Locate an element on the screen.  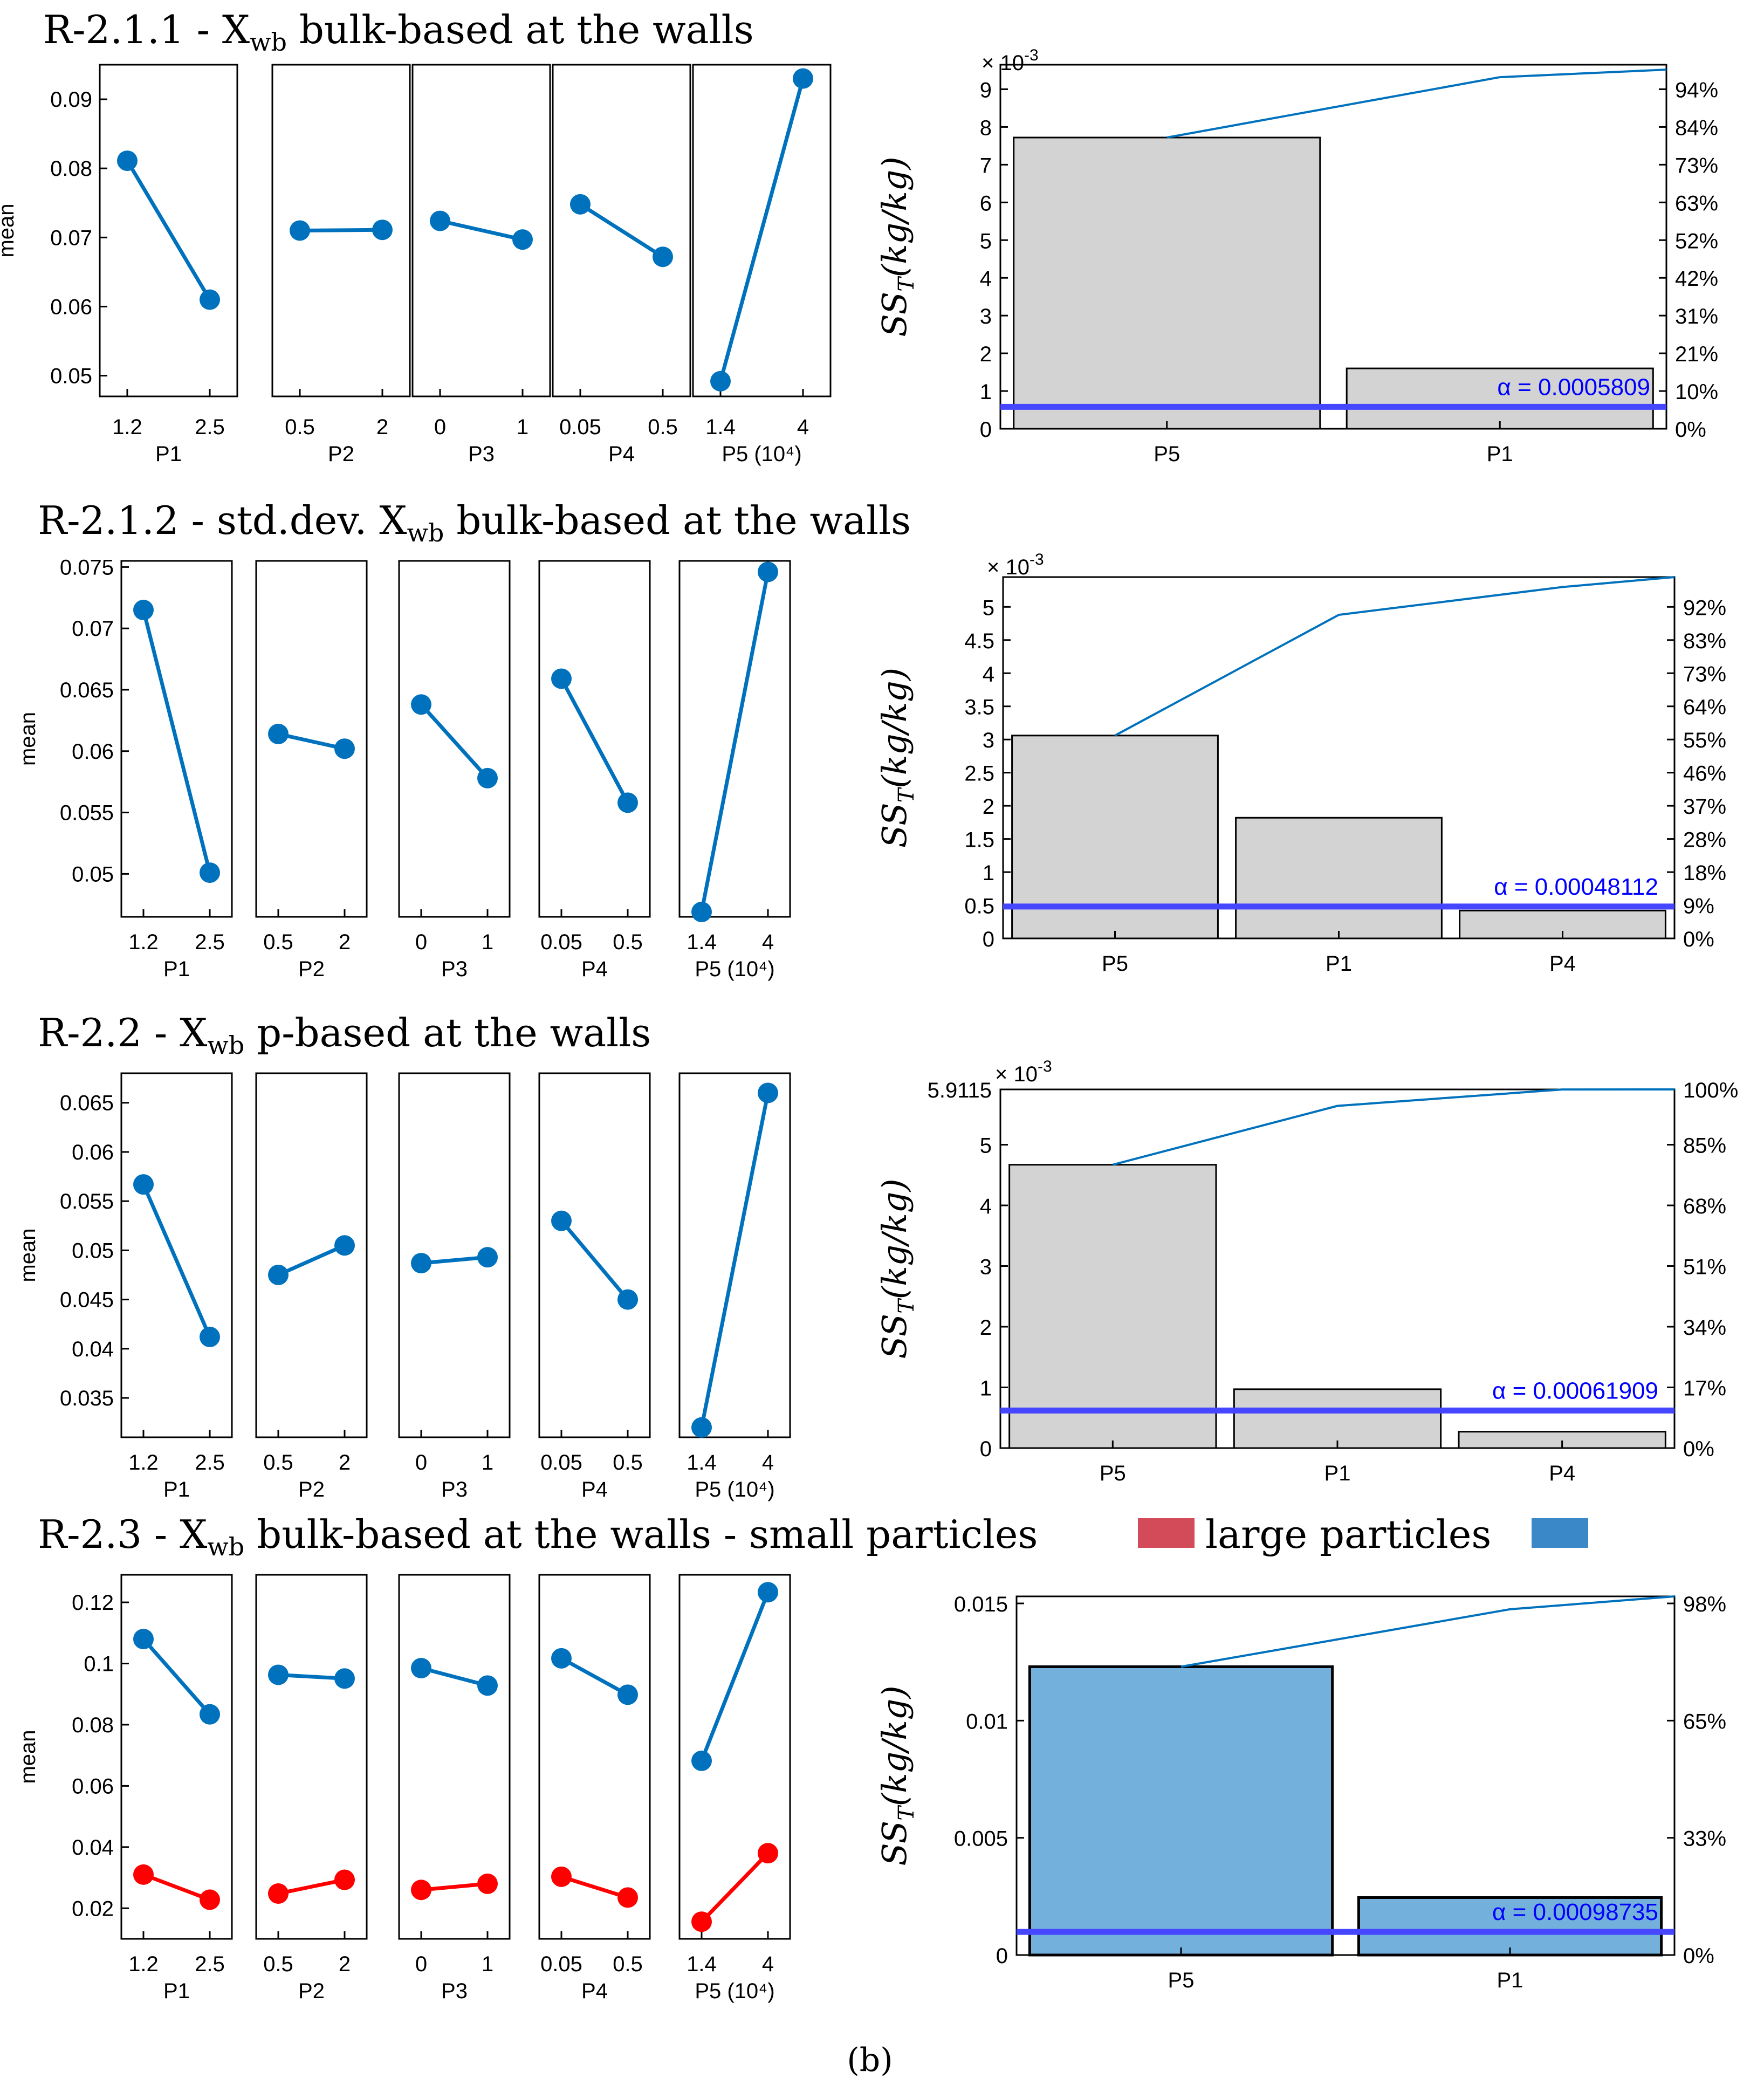
y2-tick-label: 18% is located at coordinates (1705, 873).